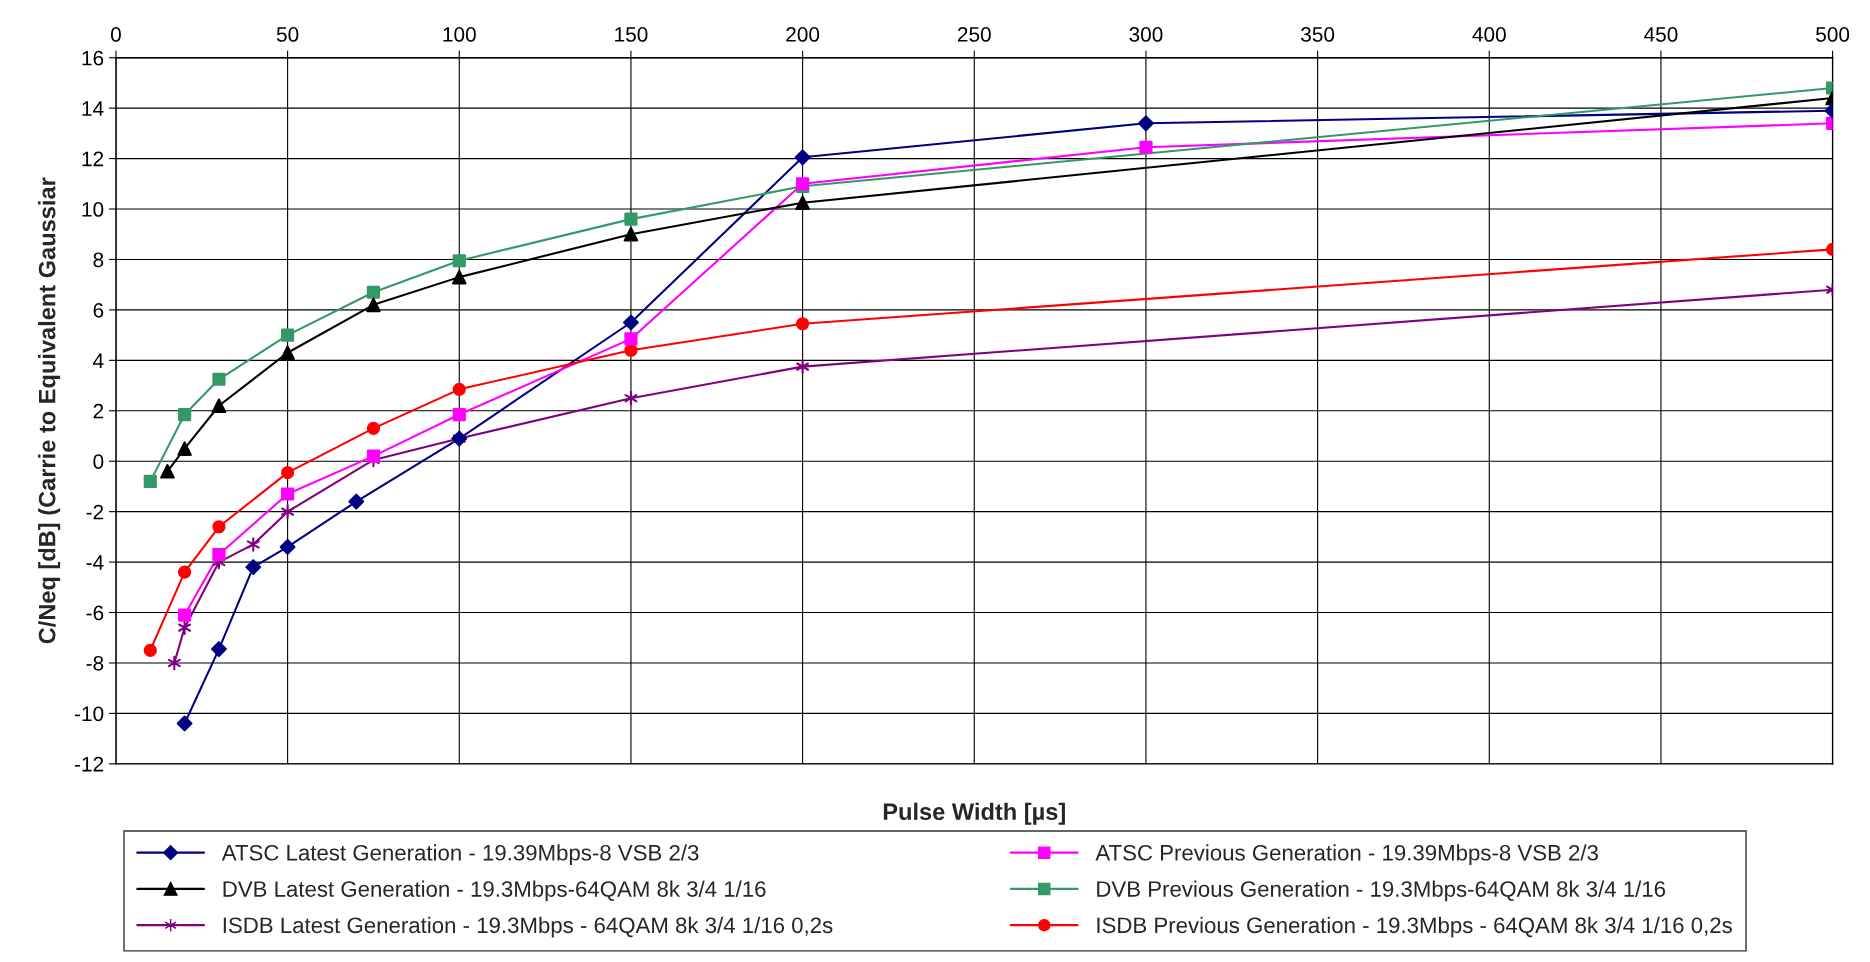  What do you see at coordinates (98, 411) in the screenshot?
I see `y-tick-label: 2` at bounding box center [98, 411].